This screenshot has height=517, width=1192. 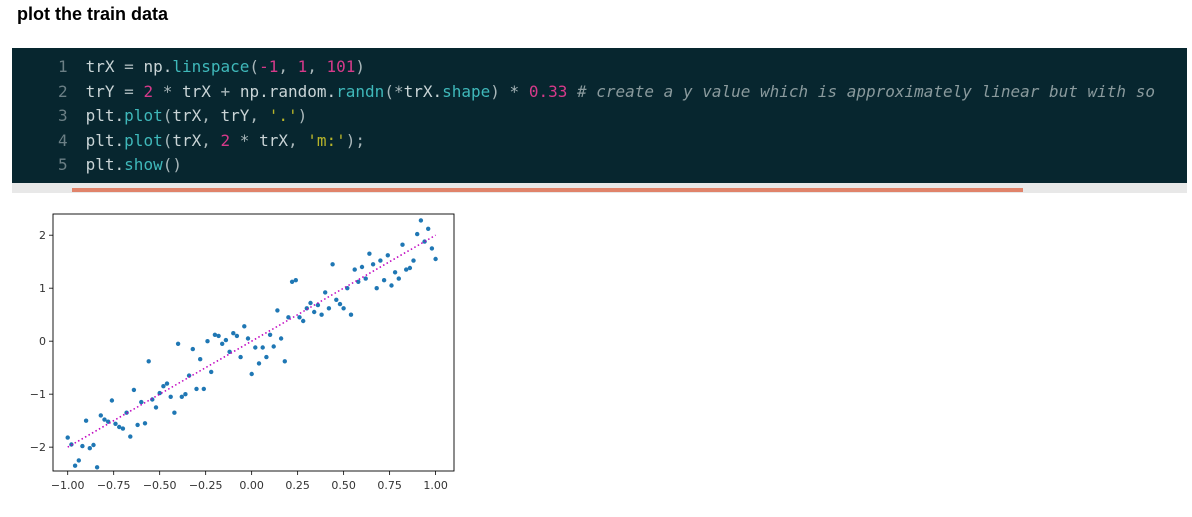 I want to click on code-token, so click(x=572, y=91).